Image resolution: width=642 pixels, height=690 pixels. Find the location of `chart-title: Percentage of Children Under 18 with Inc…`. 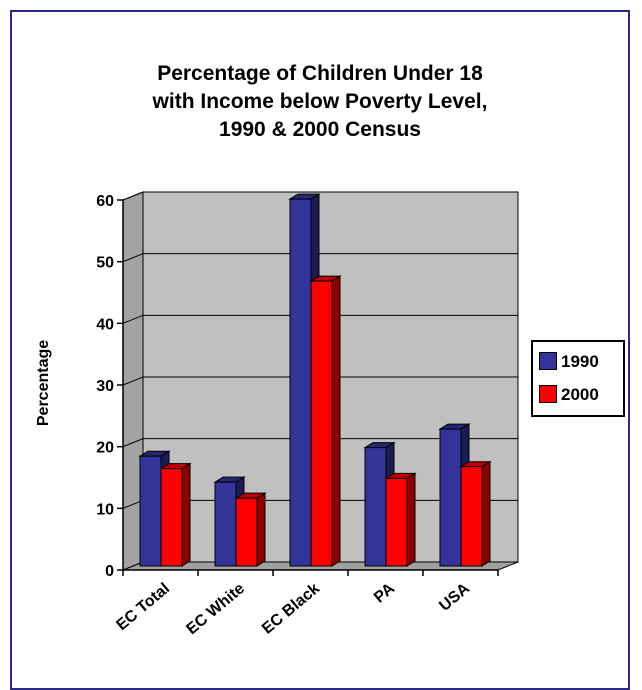

chart-title: Percentage of Children Under 18 with Inc… is located at coordinates (320, 102).